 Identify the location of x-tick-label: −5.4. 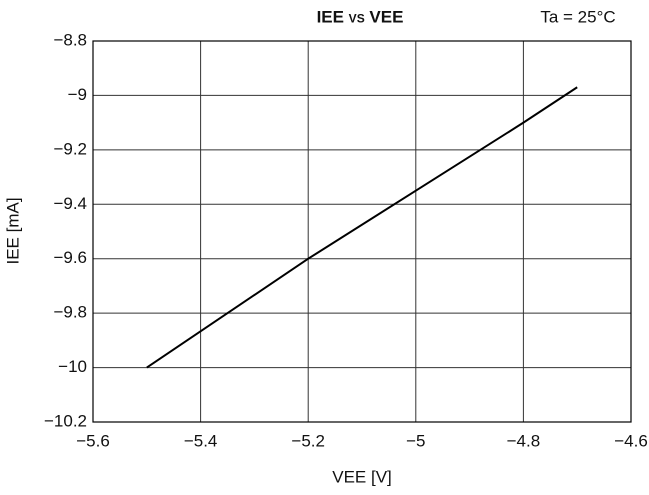
(201, 440).